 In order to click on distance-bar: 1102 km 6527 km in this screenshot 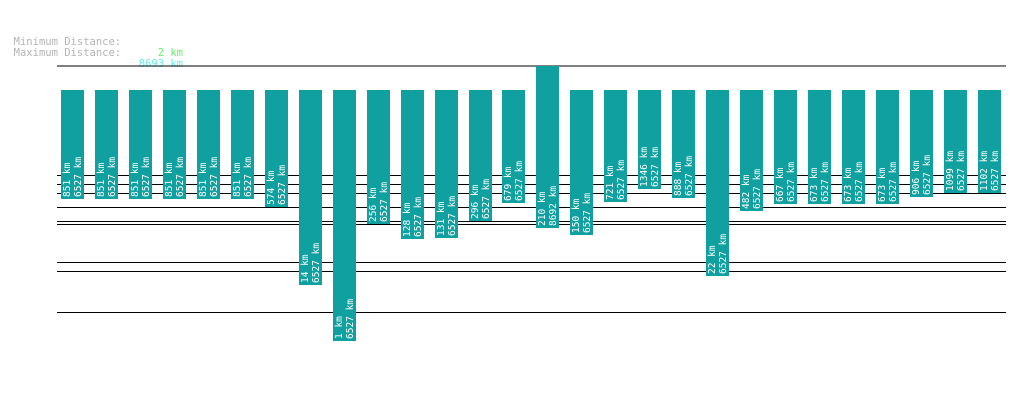, I will do `click(989, 141)`.